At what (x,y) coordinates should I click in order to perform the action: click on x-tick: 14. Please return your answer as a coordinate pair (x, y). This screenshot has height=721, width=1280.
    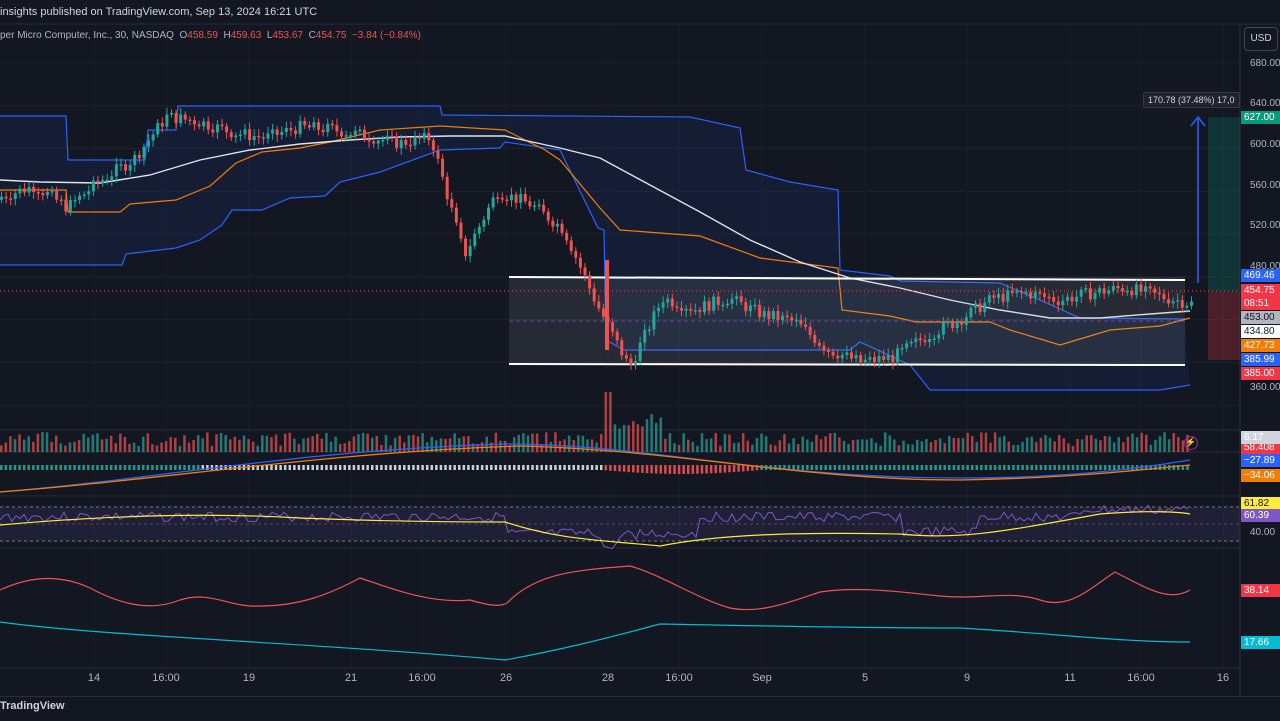
    Looking at the image, I should click on (94, 678).